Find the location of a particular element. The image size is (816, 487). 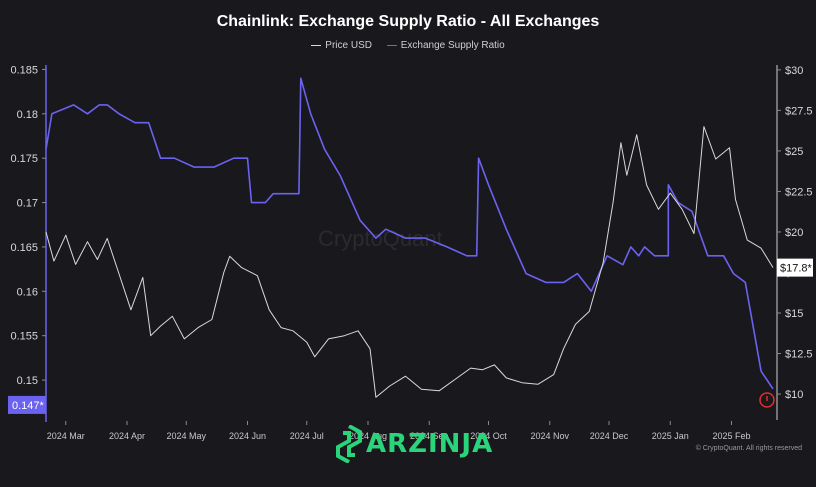

legend-swatch-ratio is located at coordinates (391, 45).